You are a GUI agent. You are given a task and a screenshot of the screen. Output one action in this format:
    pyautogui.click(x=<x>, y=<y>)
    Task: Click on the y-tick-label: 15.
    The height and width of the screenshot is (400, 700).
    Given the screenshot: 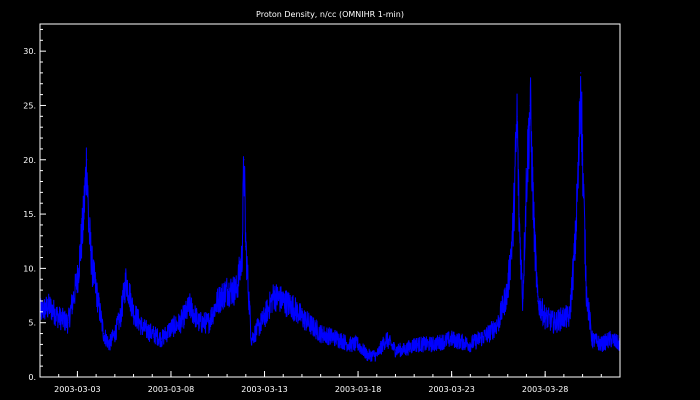 What is the action you would take?
    pyautogui.click(x=29, y=214)
    